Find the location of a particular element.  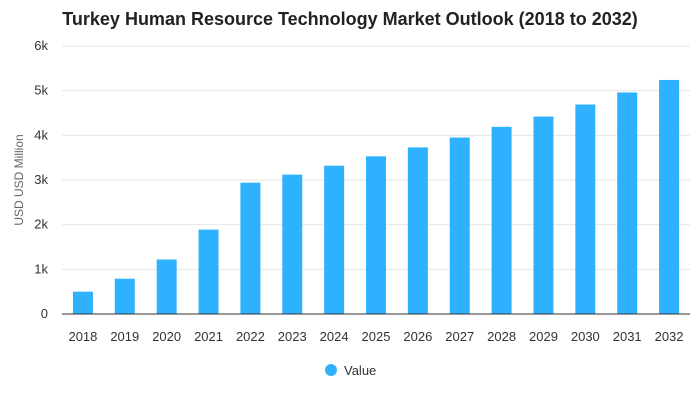

x-tick-label: 2021 is located at coordinates (208, 336).